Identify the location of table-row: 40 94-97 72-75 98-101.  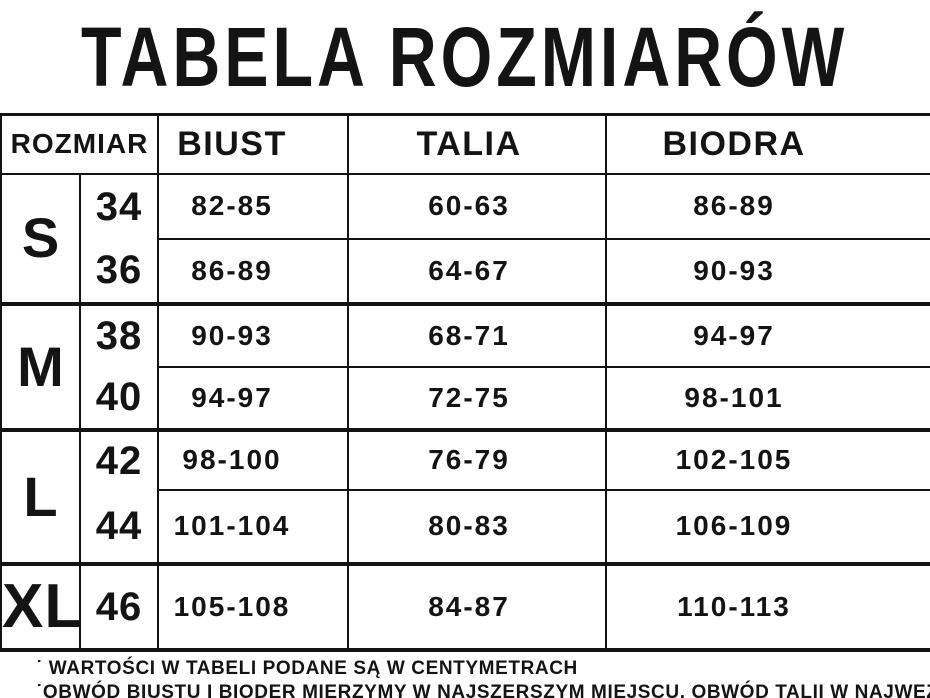
(465, 398).